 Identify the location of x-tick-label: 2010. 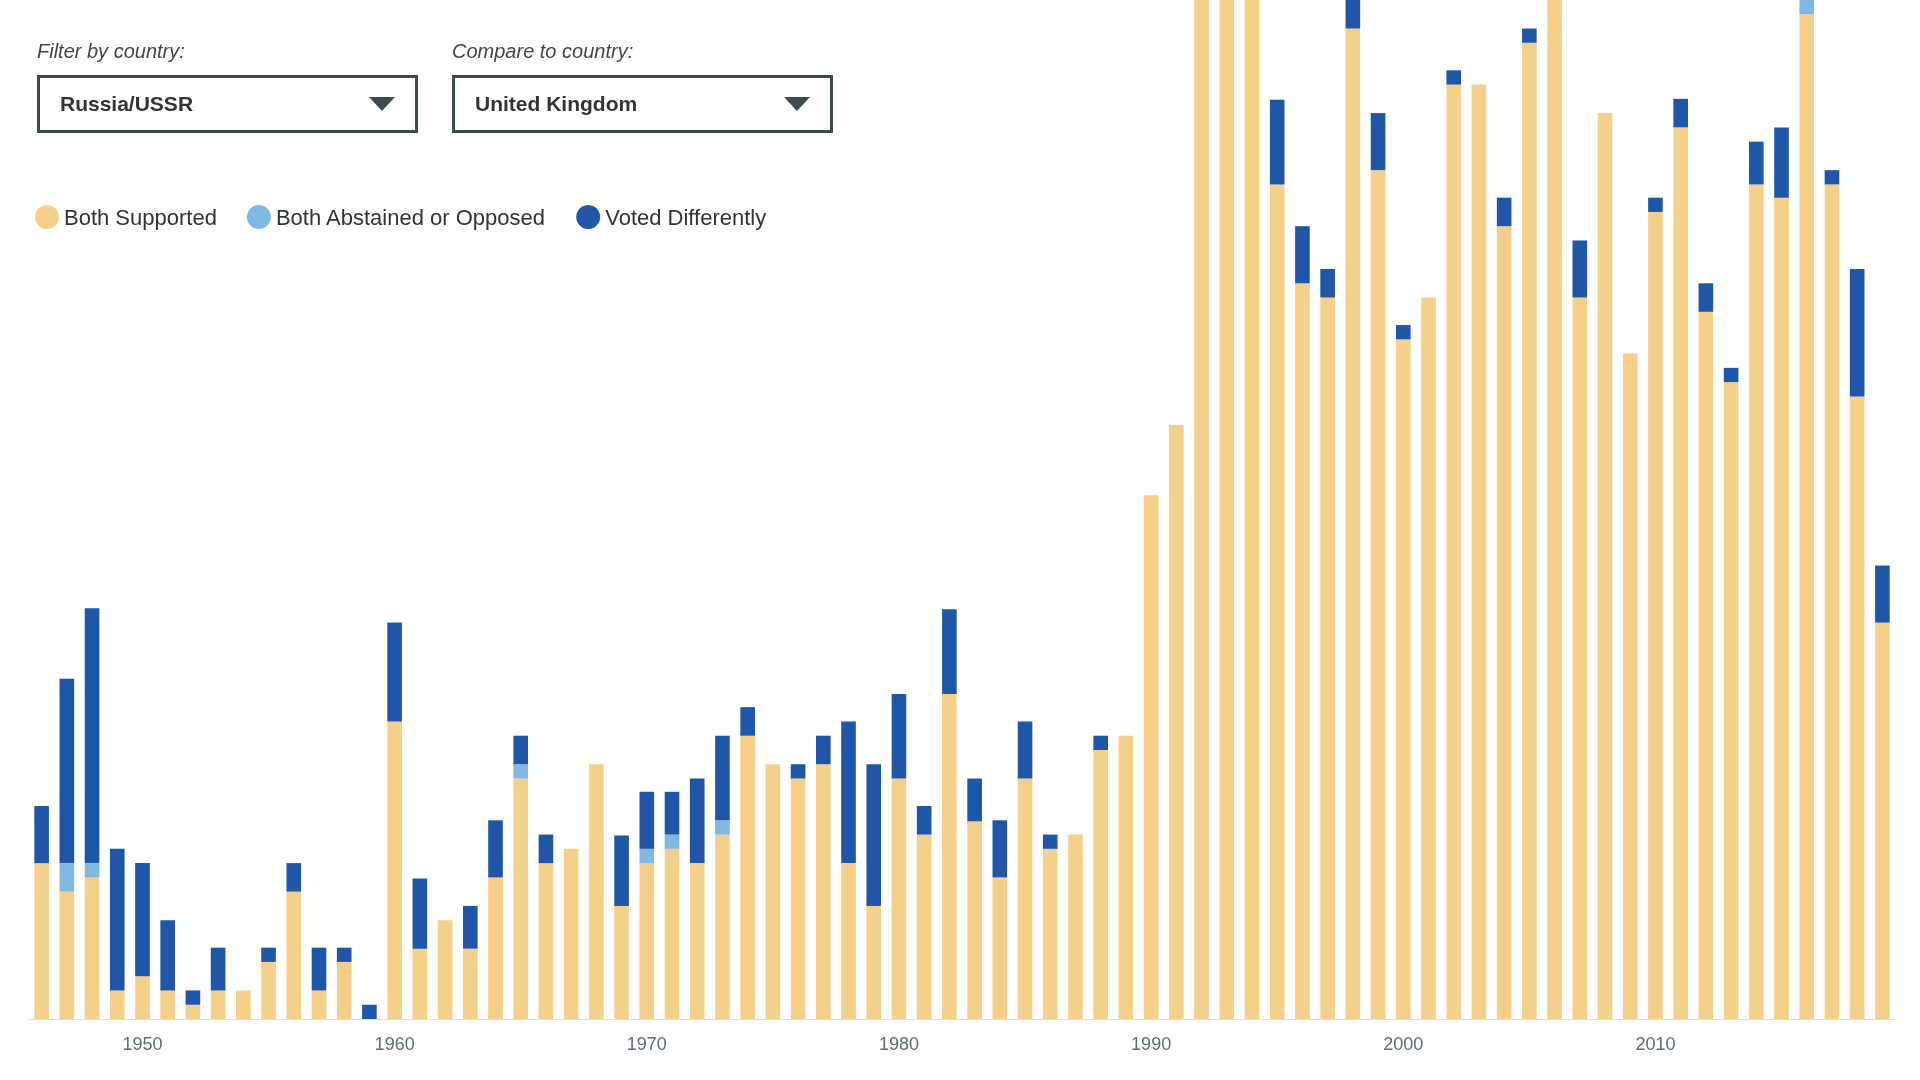
(1655, 1044).